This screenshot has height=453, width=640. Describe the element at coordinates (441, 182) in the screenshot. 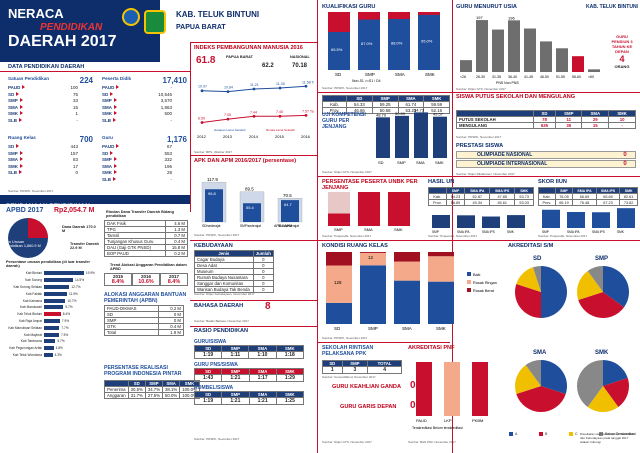

I see `hasil-un-title: HASIL UN` at that location.